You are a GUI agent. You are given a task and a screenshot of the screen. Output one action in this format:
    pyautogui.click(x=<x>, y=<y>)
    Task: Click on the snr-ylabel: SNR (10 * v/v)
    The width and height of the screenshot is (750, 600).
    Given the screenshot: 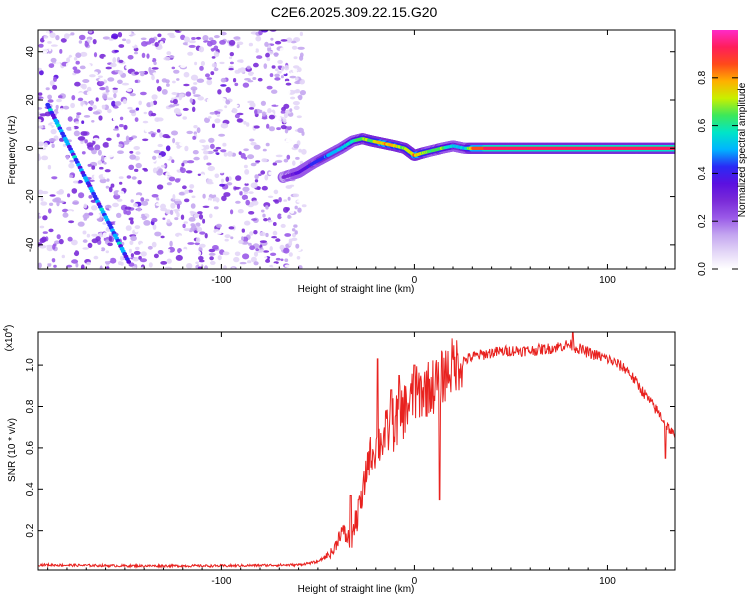 What is the action you would take?
    pyautogui.click(x=12, y=450)
    